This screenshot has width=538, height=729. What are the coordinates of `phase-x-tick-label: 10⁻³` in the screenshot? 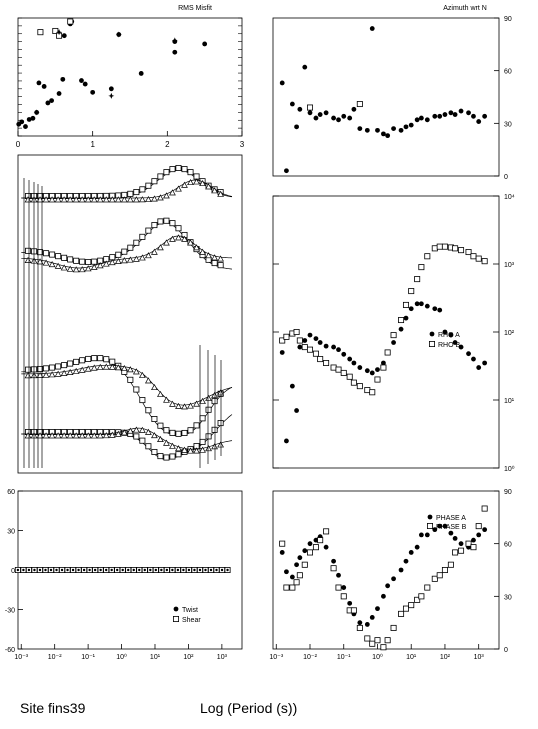 It's located at (276, 657).